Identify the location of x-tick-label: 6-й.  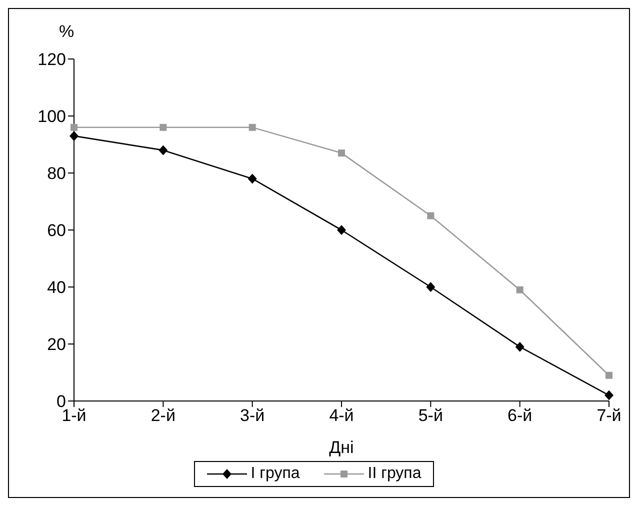
(520, 416).